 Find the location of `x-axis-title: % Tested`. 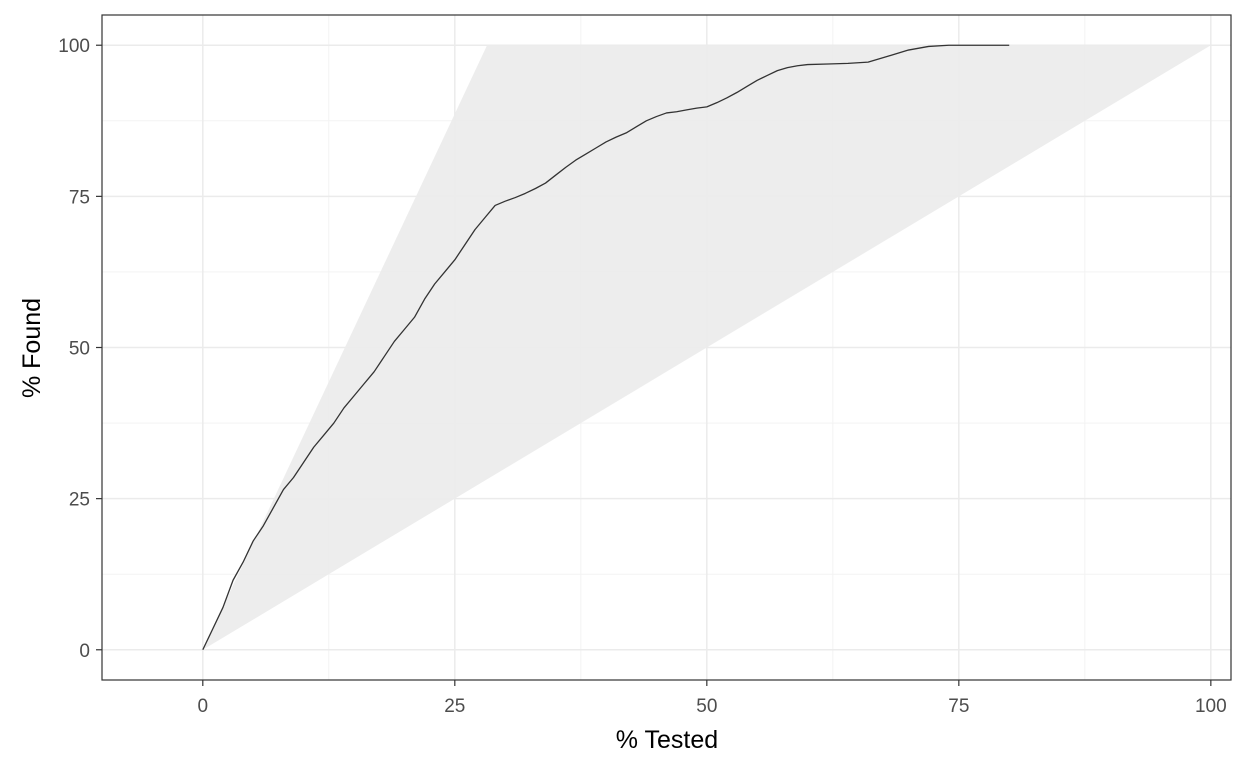

x-axis-title: % Tested is located at coordinates (667, 740).